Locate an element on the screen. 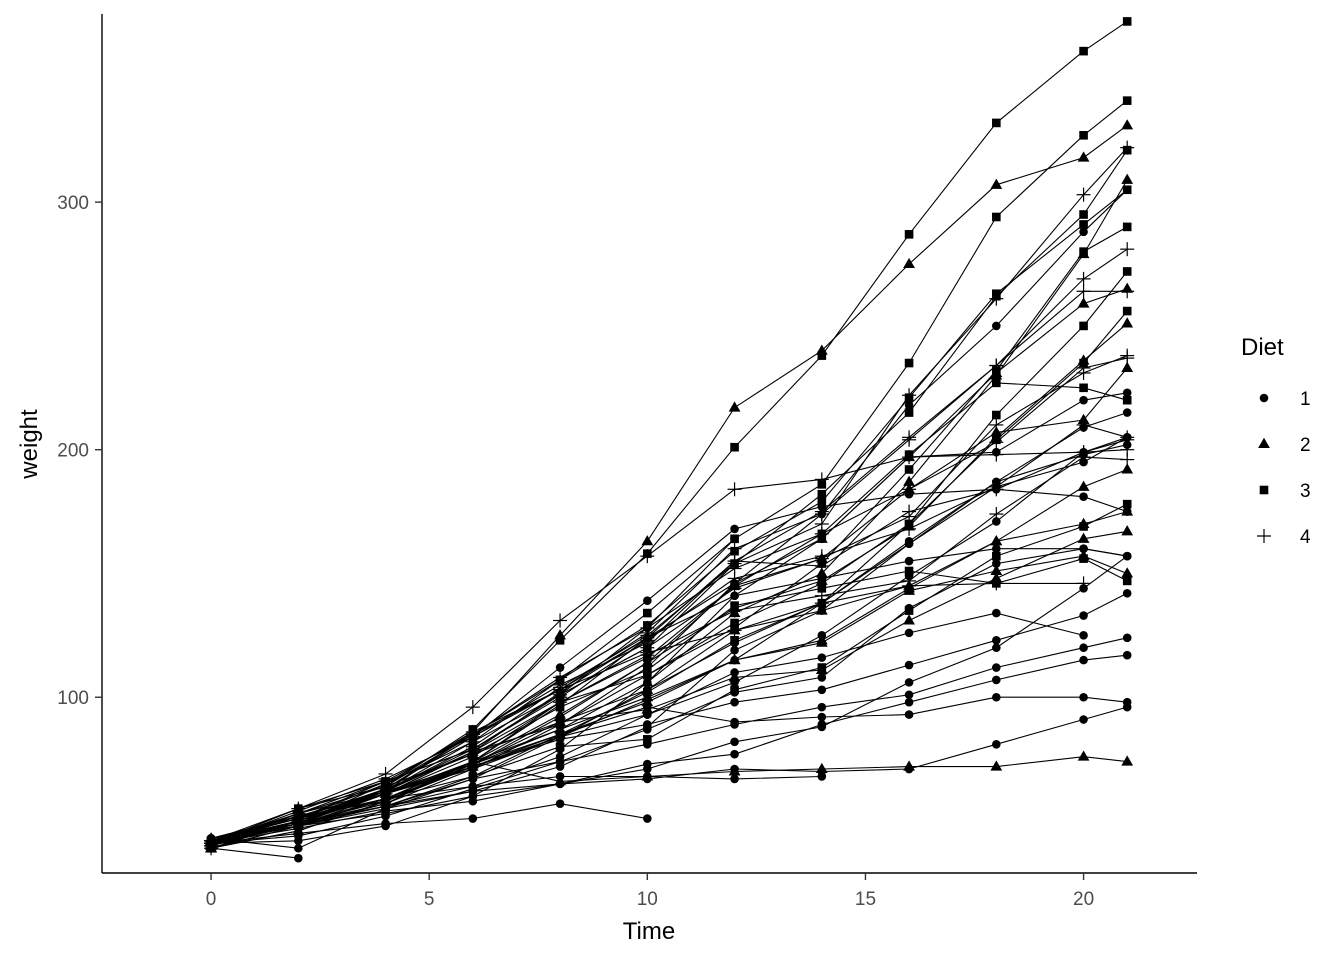  legend-plus-marker is located at coordinates (1264, 536).